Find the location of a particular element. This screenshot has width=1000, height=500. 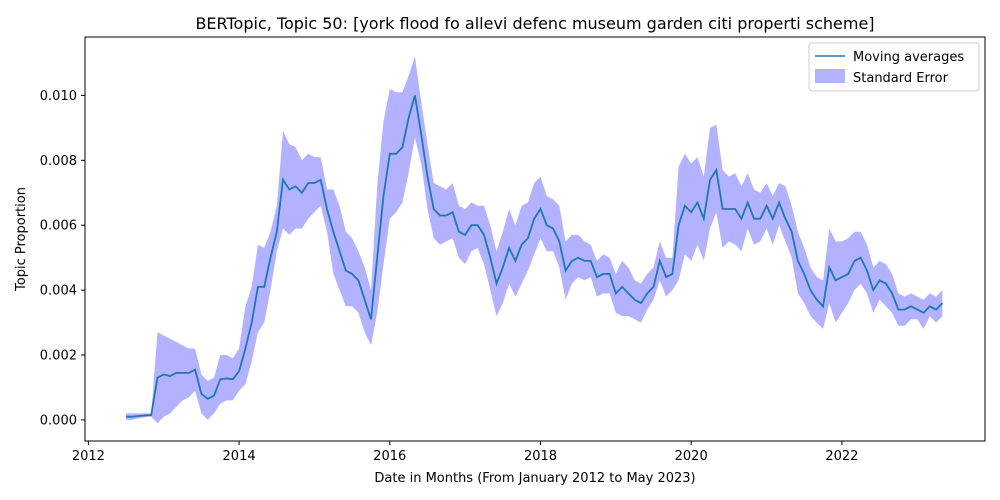

y-axis-label: Topic Proportion is located at coordinates (21, 239).